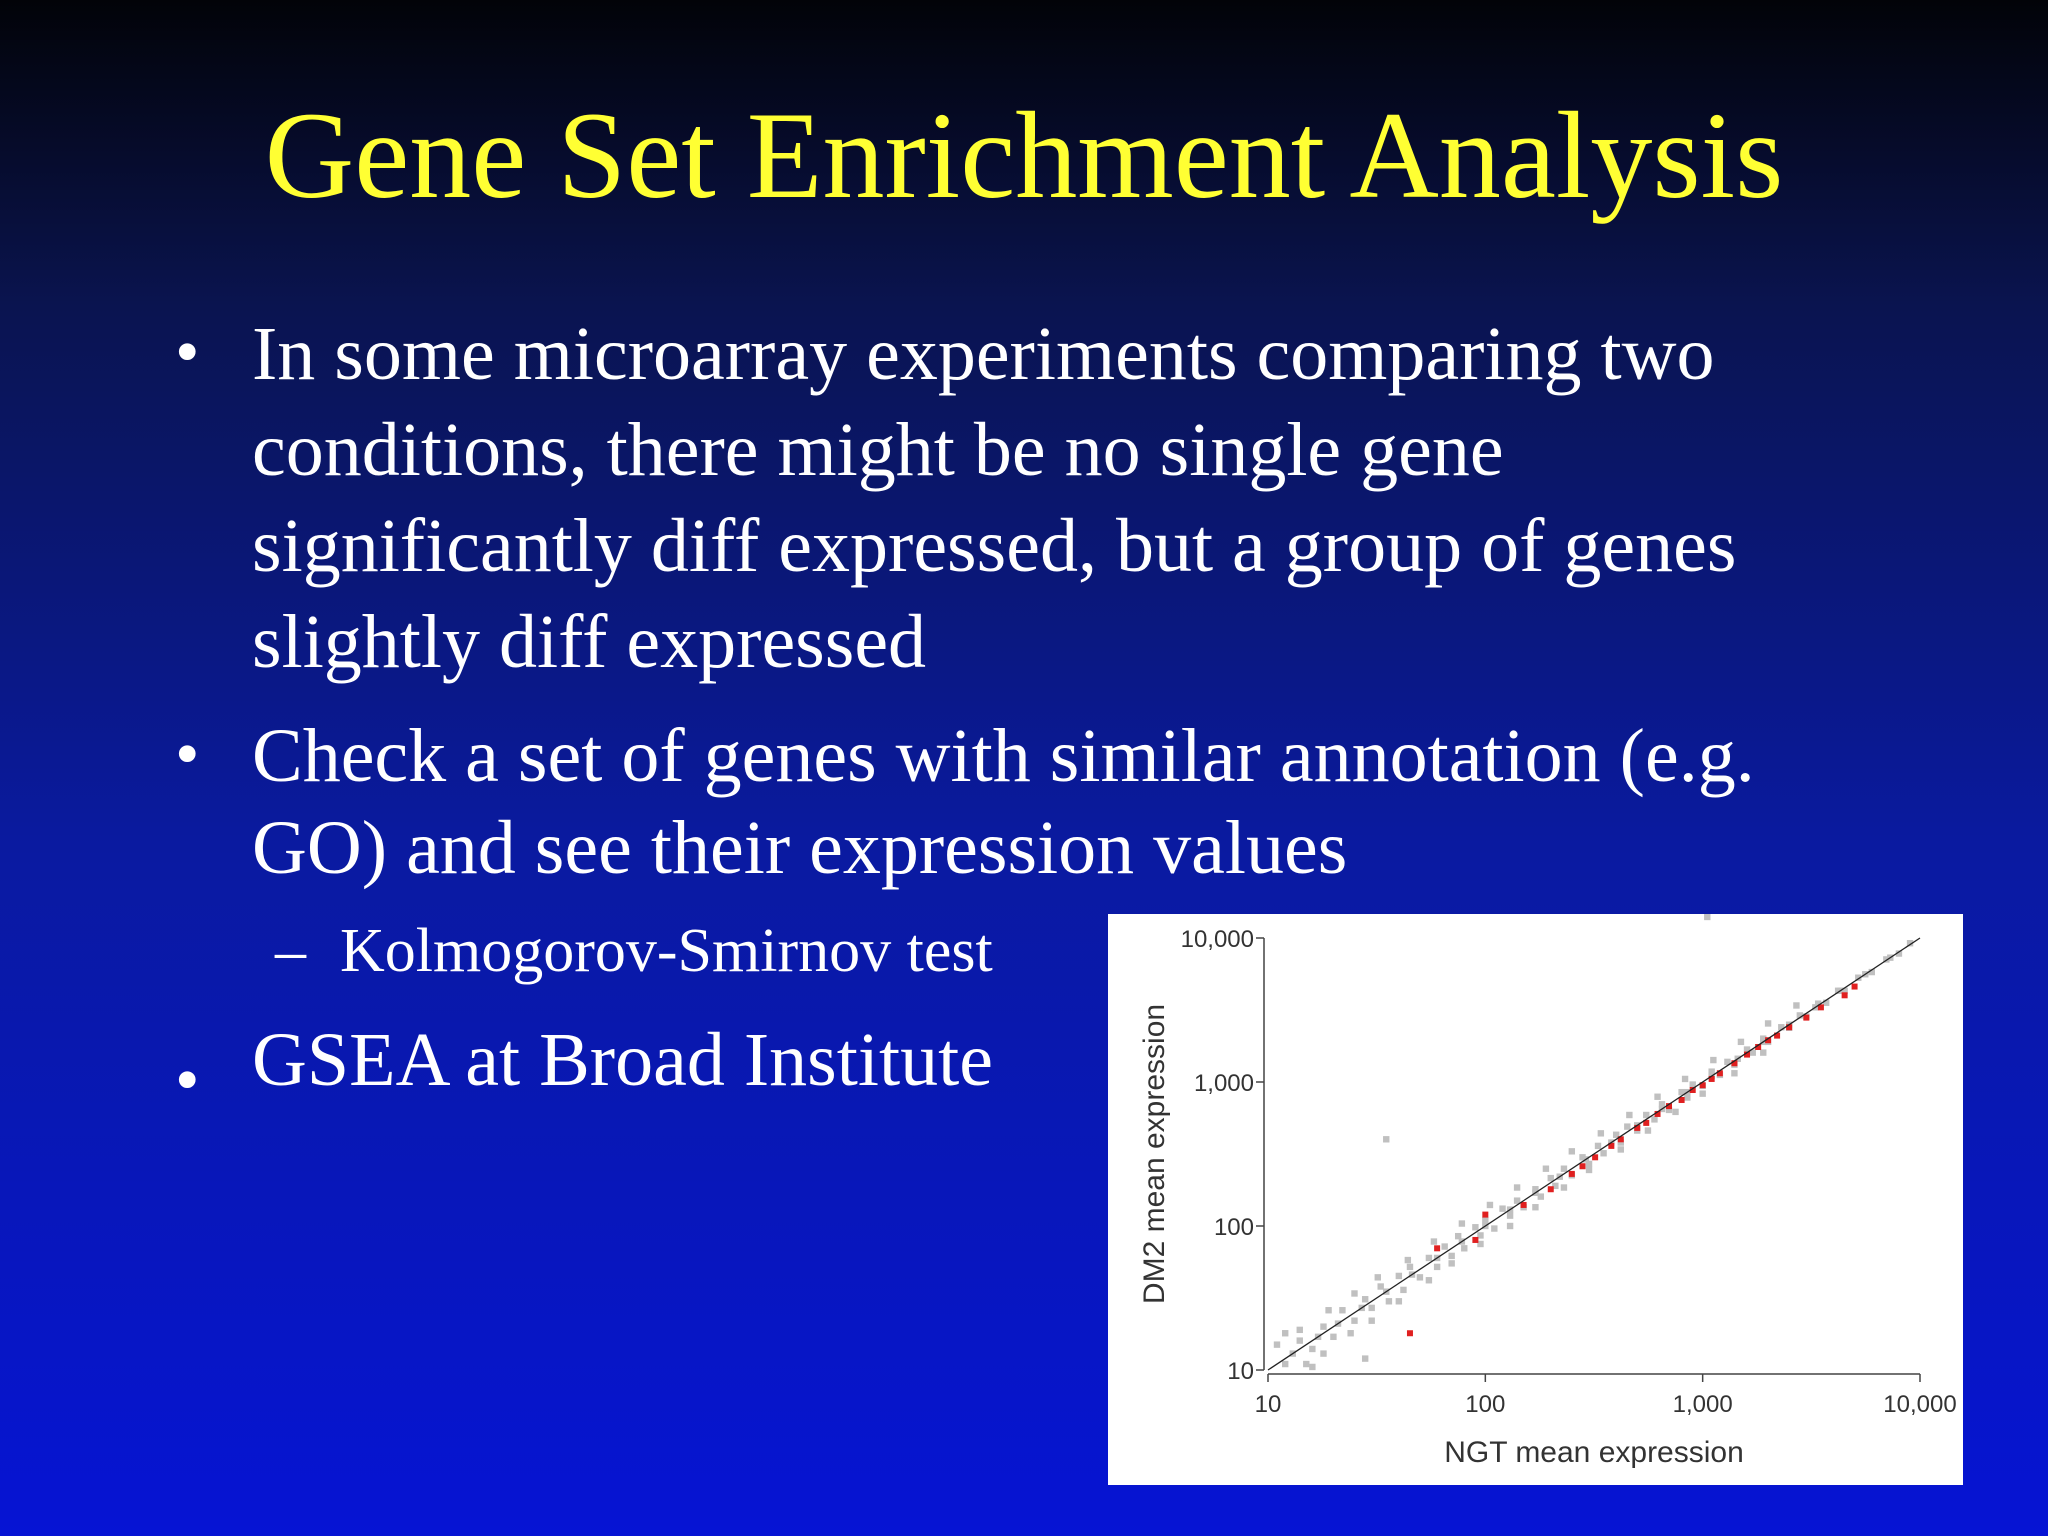 This screenshot has width=2048, height=1536. Describe the element at coordinates (622, 1060) in the screenshot. I see `bullet-line: GSEA at Broad Institute` at that location.